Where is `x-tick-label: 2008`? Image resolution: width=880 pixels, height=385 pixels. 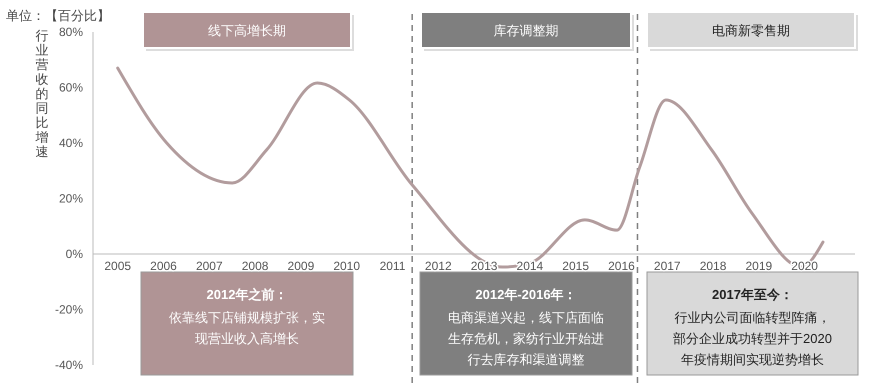
x-tick-label: 2008 is located at coordinates (255, 266).